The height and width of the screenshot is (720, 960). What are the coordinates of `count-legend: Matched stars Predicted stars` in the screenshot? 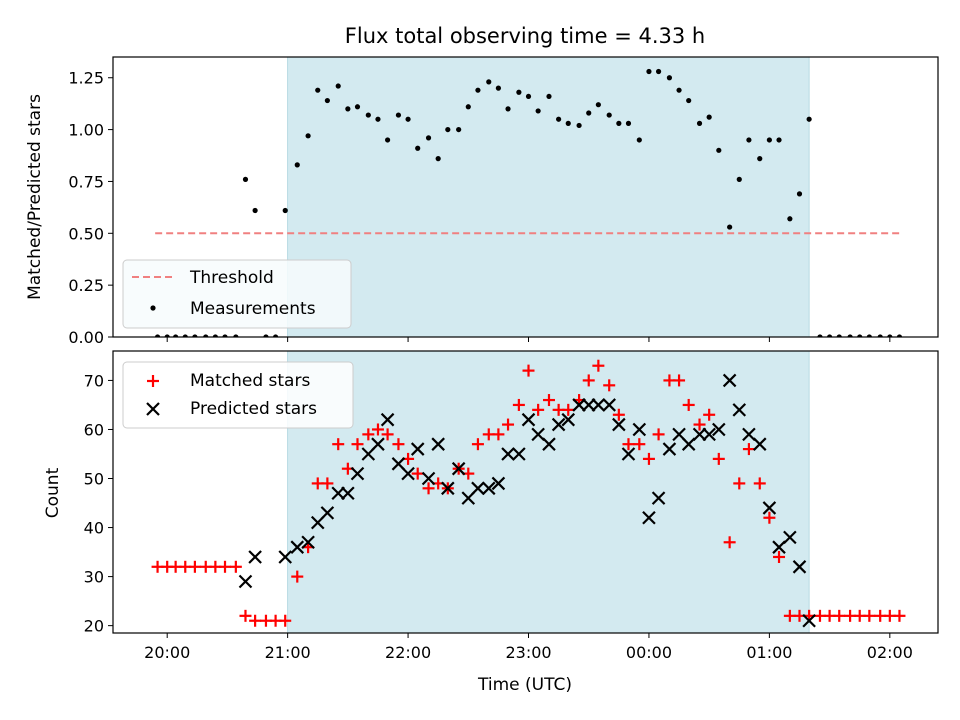 It's located at (238, 395).